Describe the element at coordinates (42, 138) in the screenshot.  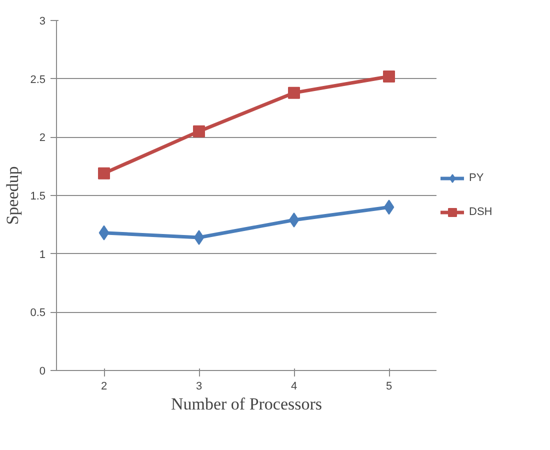
I see `y-tick-label: 2` at that location.